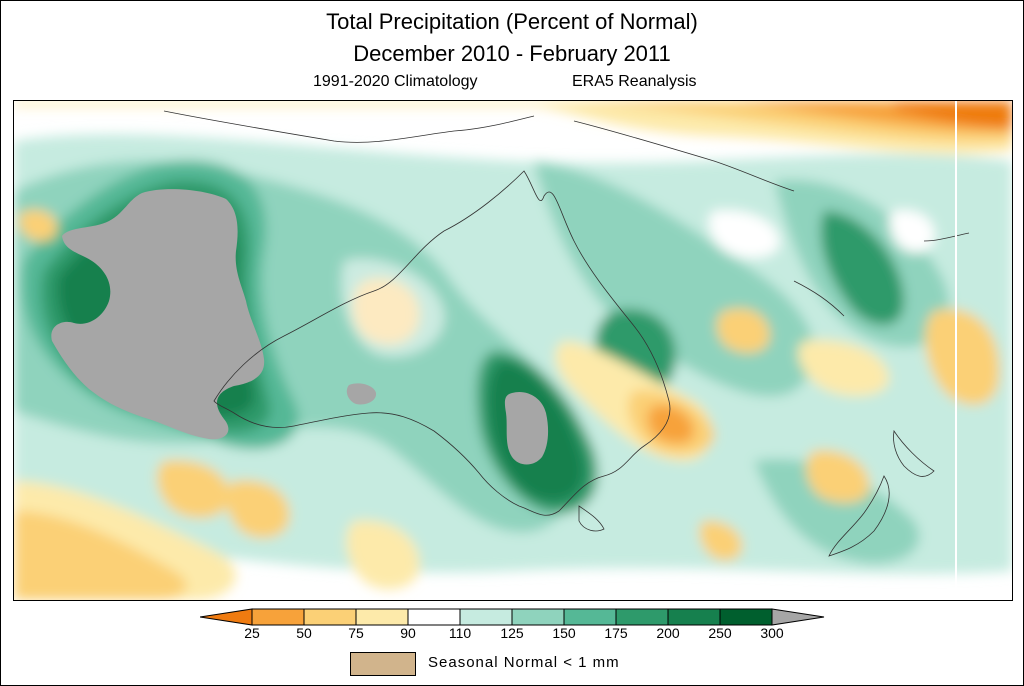 This screenshot has height=686, width=1024. What do you see at coordinates (304, 633) in the screenshot?
I see `colorbar-tick-label: 50` at bounding box center [304, 633].